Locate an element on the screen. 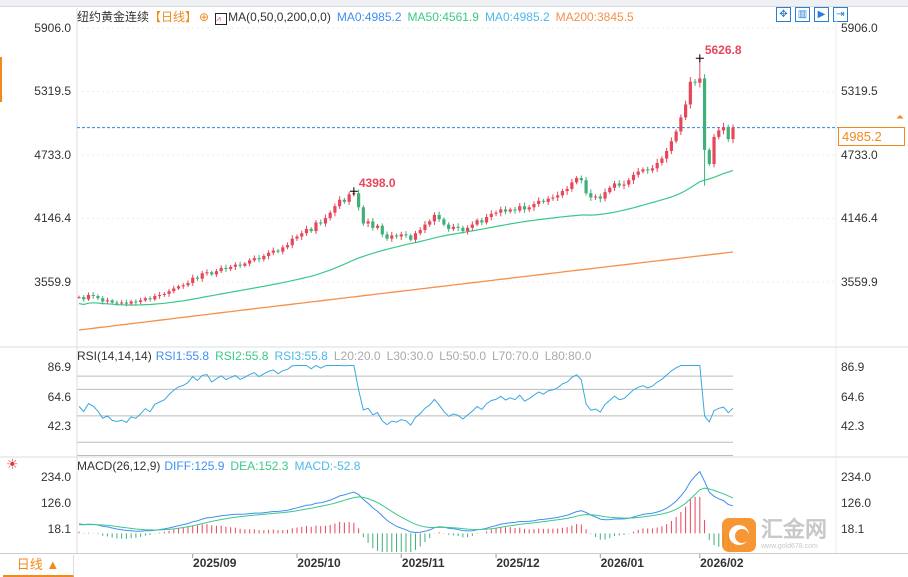 Image resolution: width=908 pixels, height=577 pixels. macd-axis-label-left: 126.0 is located at coordinates (55, 503).